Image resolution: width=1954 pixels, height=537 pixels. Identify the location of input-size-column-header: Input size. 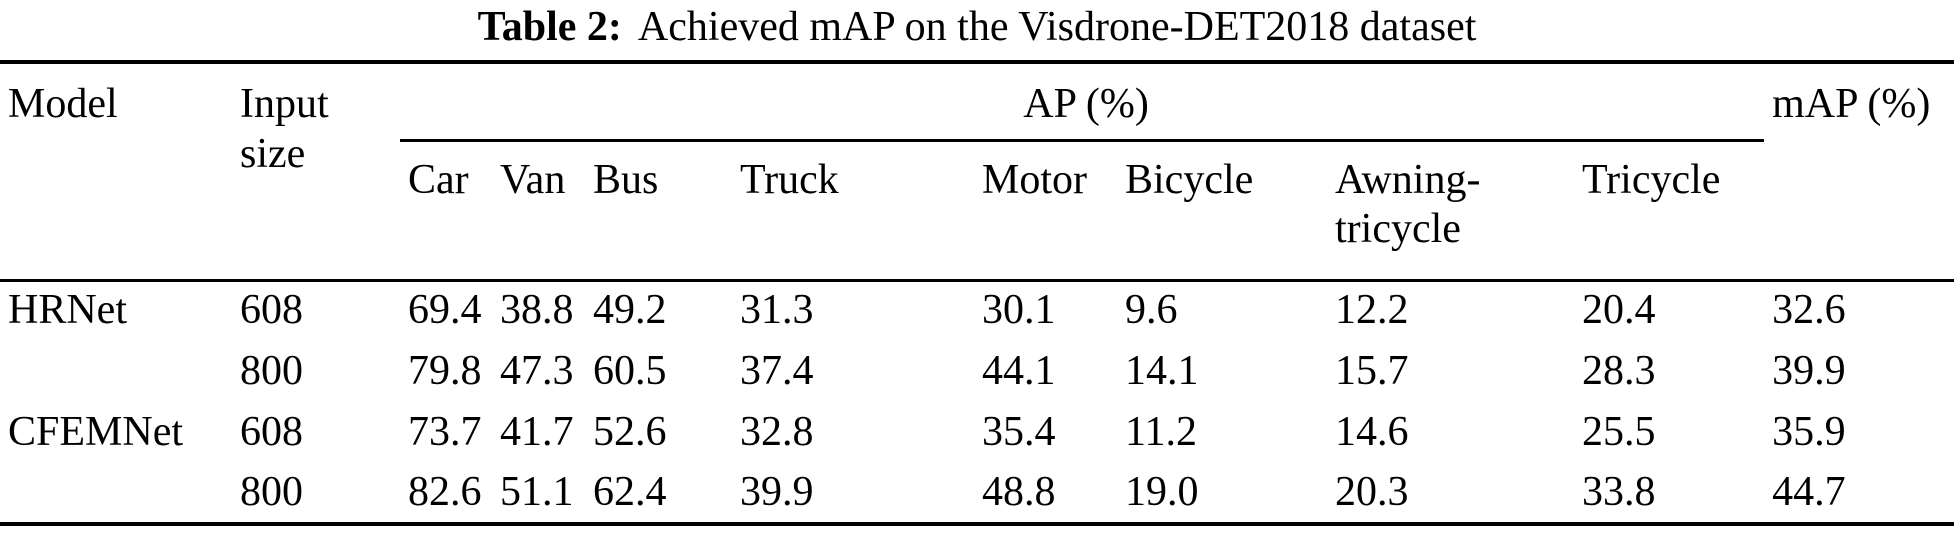
(284, 129).